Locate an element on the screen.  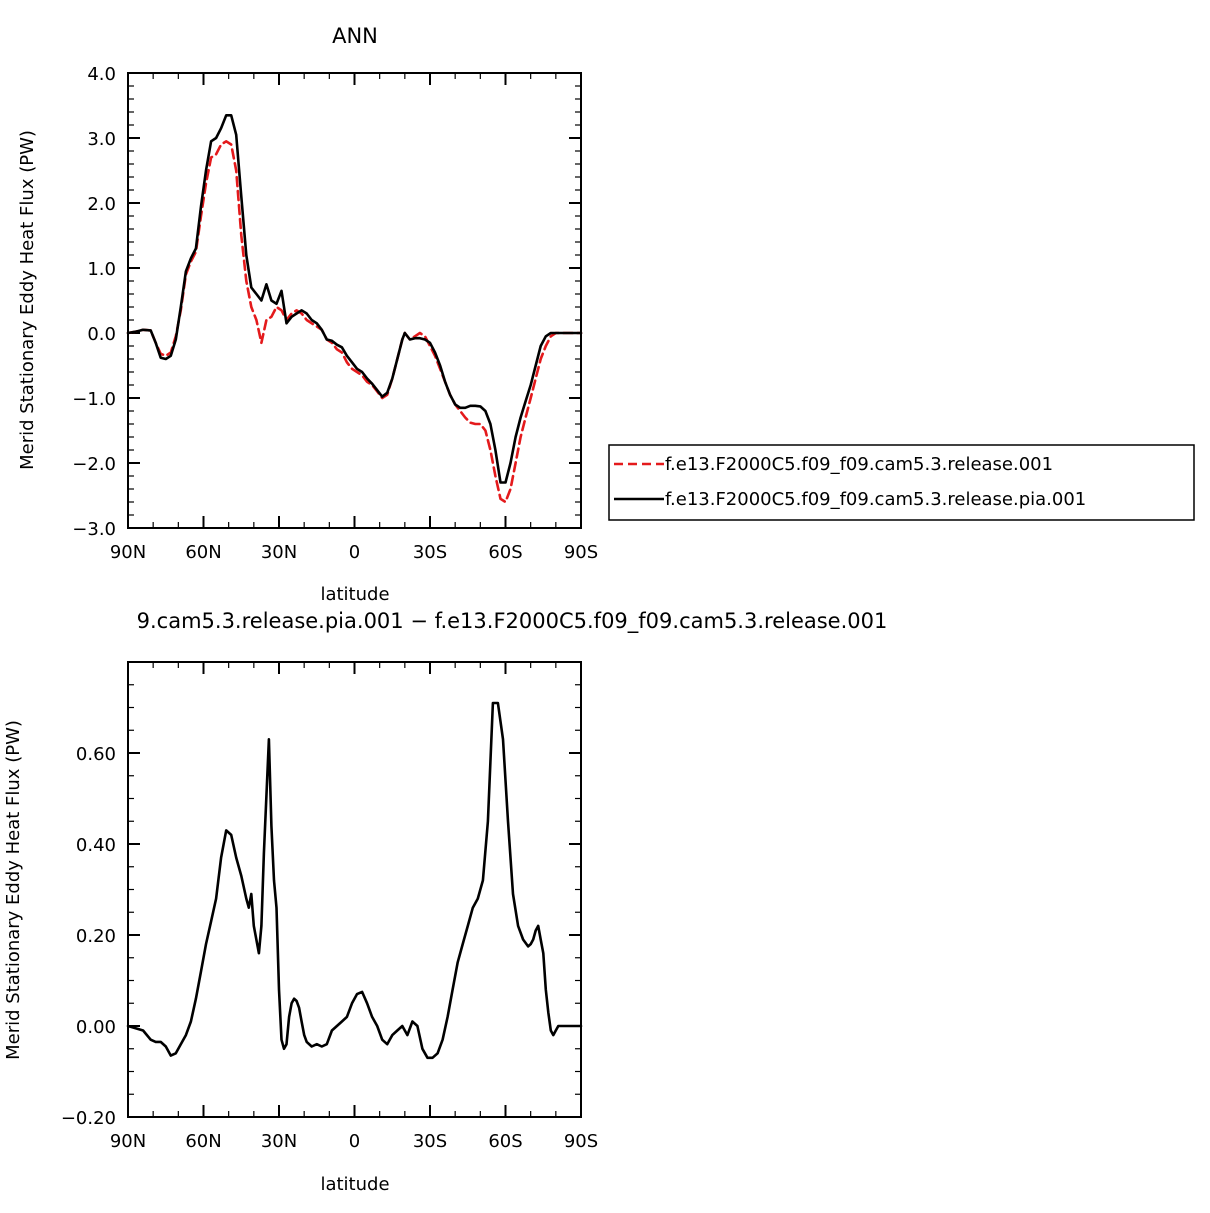
top-panel-plot-frame is located at coordinates (354, 300).